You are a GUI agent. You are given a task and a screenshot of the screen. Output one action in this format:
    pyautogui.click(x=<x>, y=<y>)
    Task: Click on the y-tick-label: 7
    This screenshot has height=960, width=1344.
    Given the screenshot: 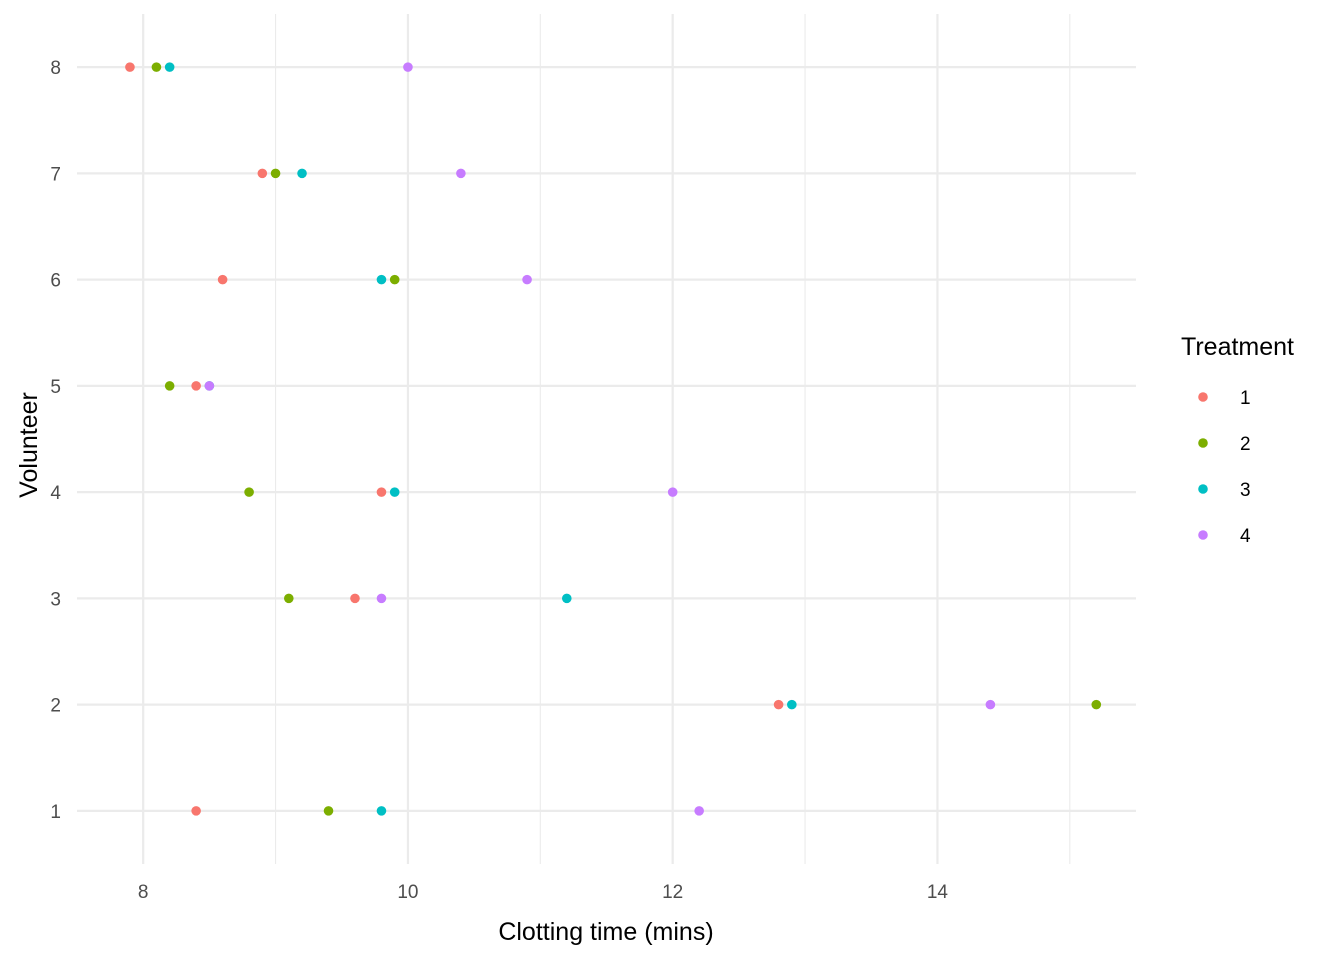 What is the action you would take?
    pyautogui.click(x=55, y=174)
    